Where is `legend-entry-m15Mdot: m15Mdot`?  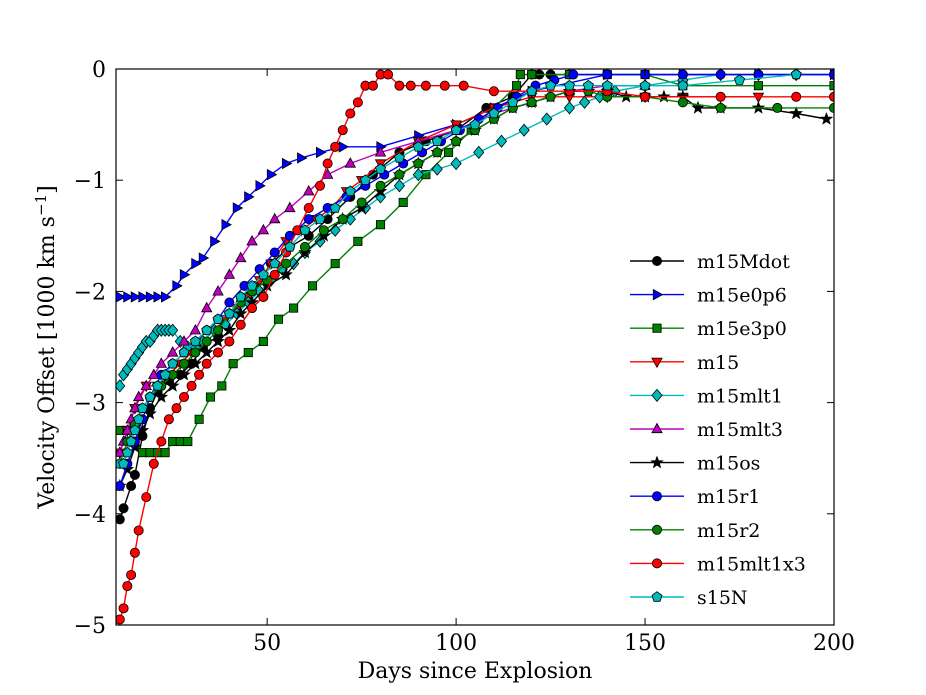
legend-entry-m15Mdot: m15Mdot is located at coordinates (710, 262).